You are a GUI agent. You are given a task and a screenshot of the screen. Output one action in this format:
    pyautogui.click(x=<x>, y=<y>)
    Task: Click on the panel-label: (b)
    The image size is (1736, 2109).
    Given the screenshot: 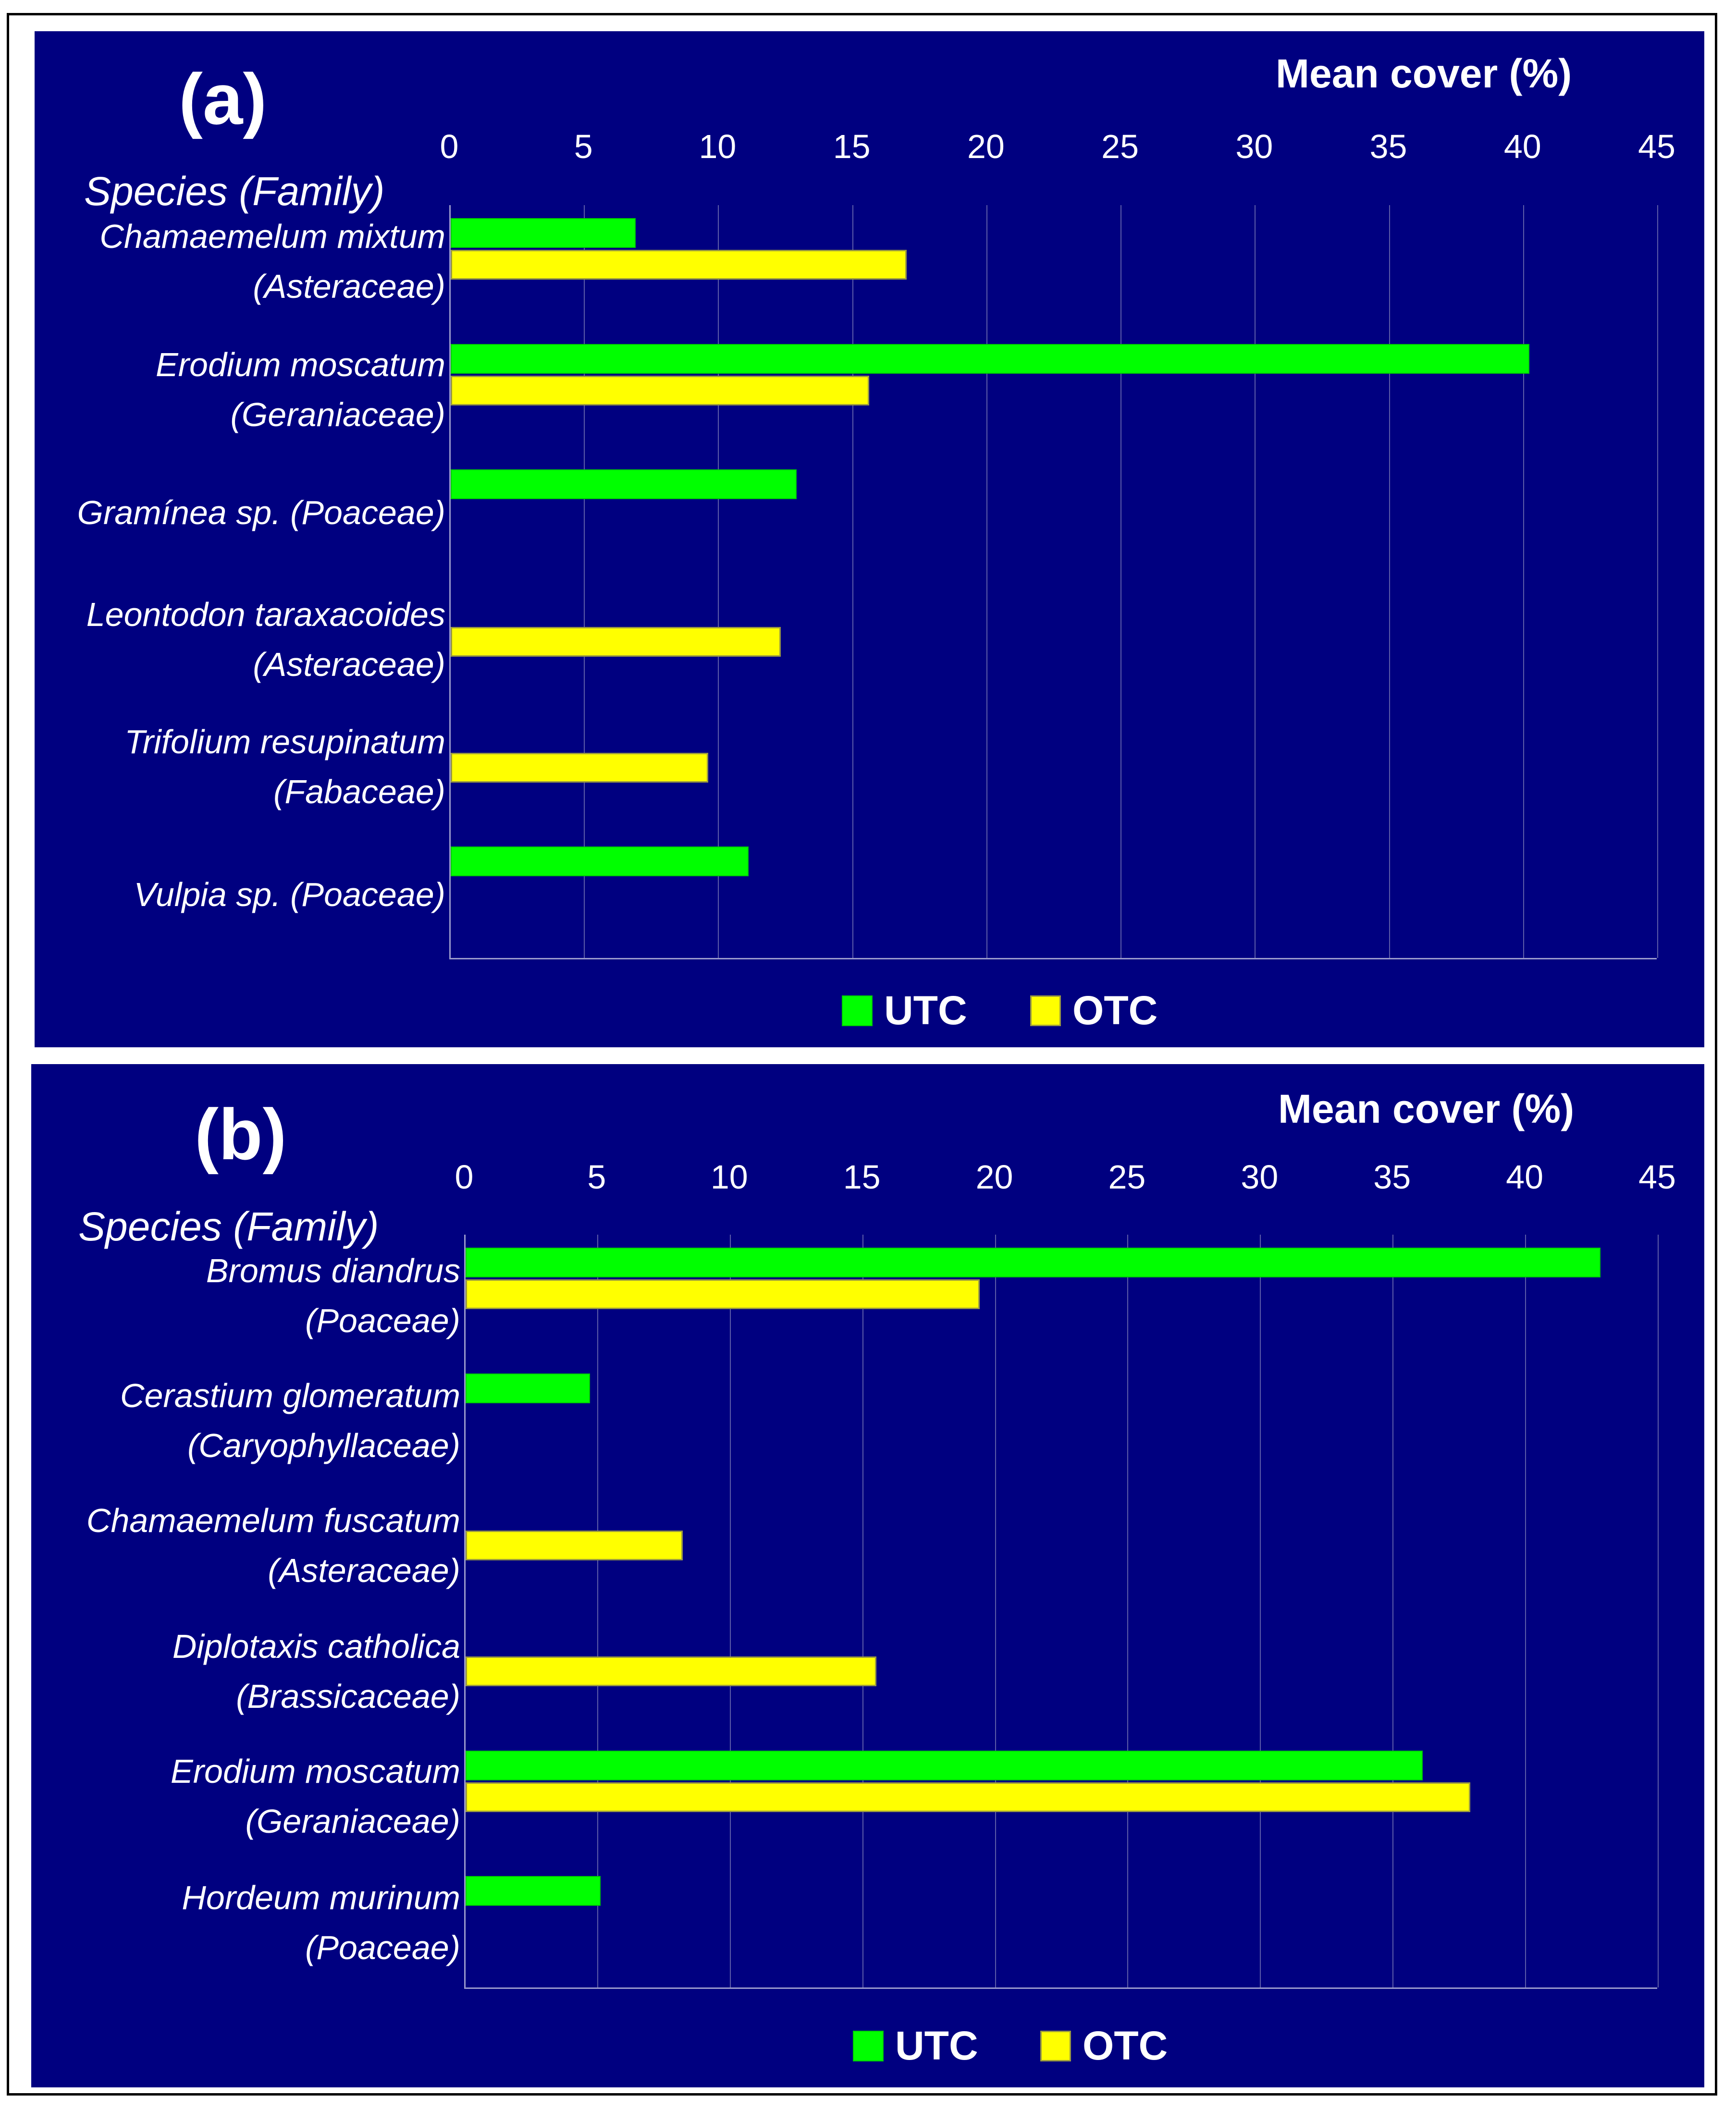 What is the action you would take?
    pyautogui.click(x=241, y=1134)
    